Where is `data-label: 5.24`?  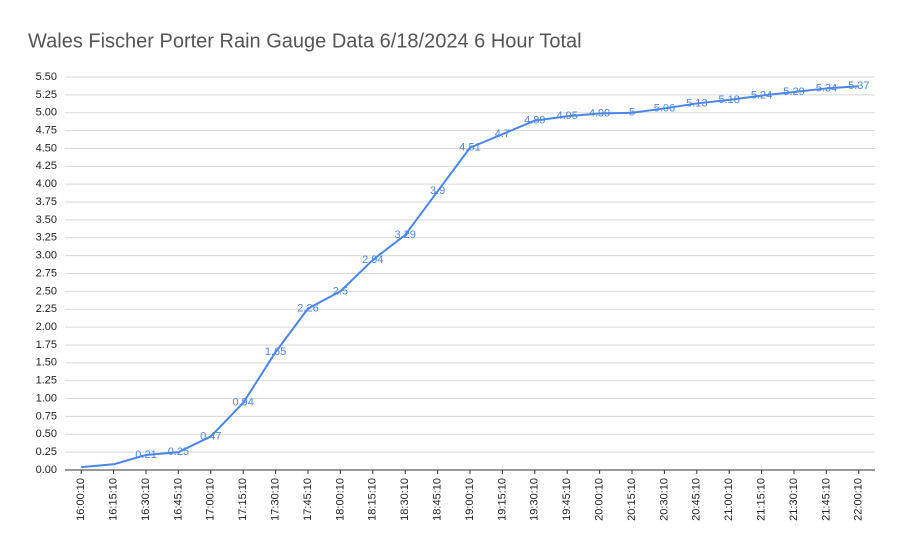
data-label: 5.24 is located at coordinates (761, 95).